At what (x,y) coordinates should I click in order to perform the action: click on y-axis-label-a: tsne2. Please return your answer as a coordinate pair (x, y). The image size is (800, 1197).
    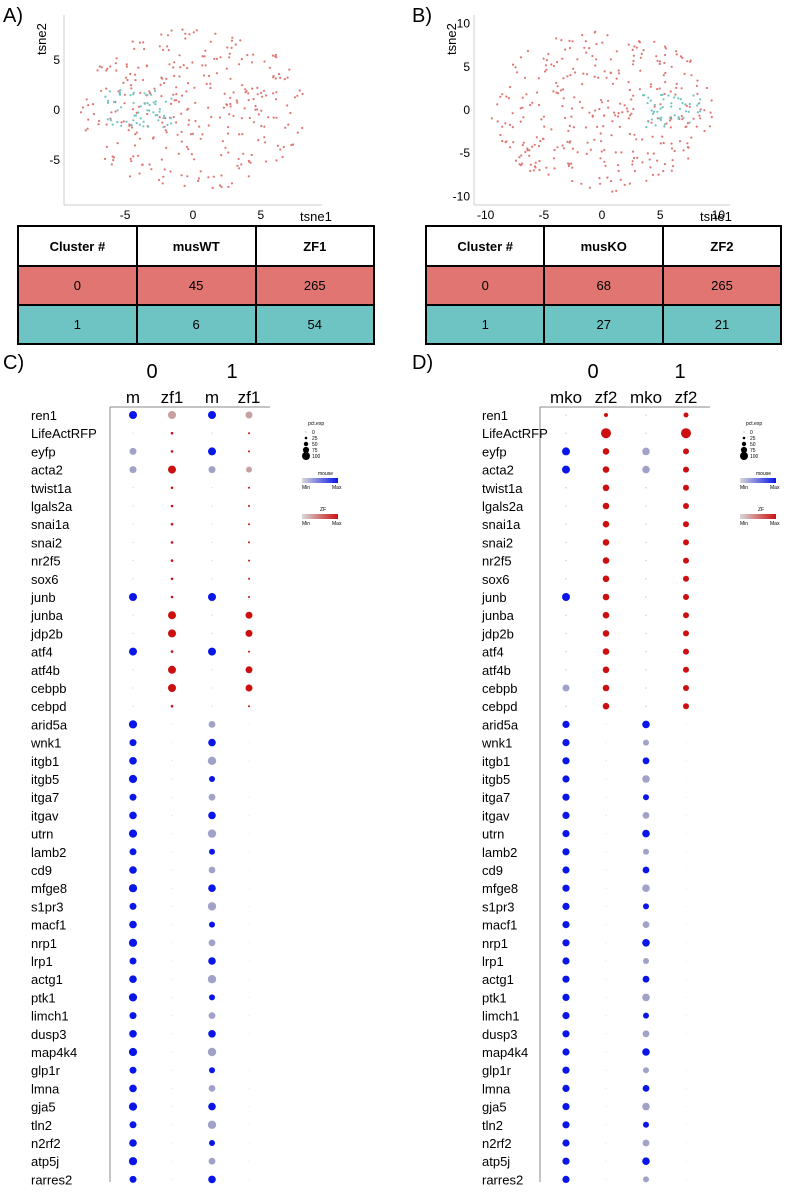
    Looking at the image, I should click on (41, 39).